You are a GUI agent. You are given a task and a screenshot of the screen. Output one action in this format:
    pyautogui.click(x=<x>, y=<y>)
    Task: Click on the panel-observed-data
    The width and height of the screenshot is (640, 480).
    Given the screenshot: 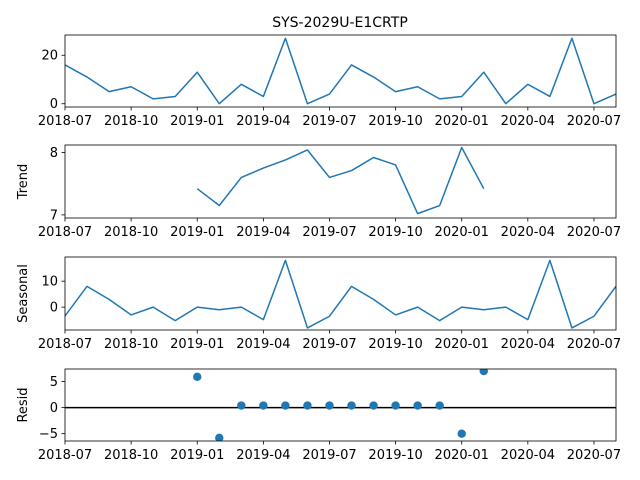 What is the action you would take?
    pyautogui.click(x=340, y=71)
    